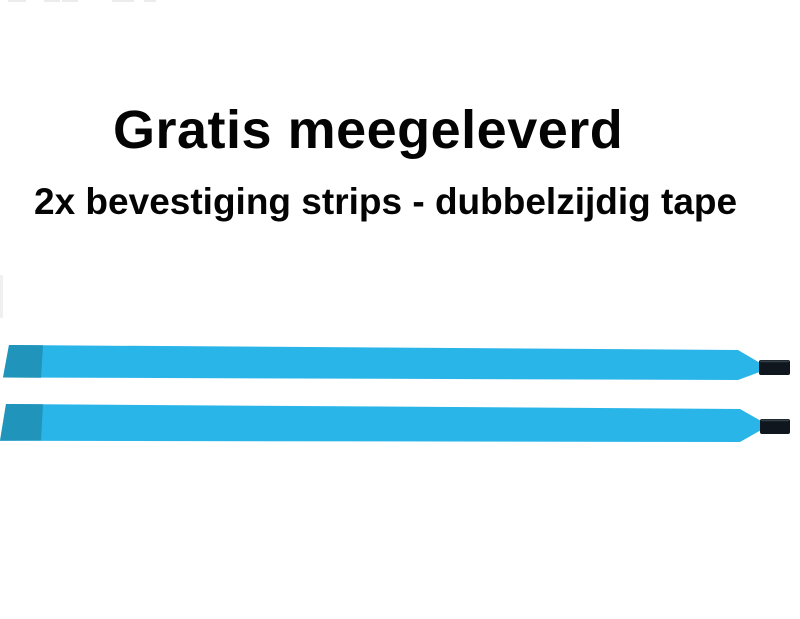 Image resolution: width=800 pixels, height=619 pixels. I want to click on tape-strip-1-black-tip-highlight, so click(774, 361).